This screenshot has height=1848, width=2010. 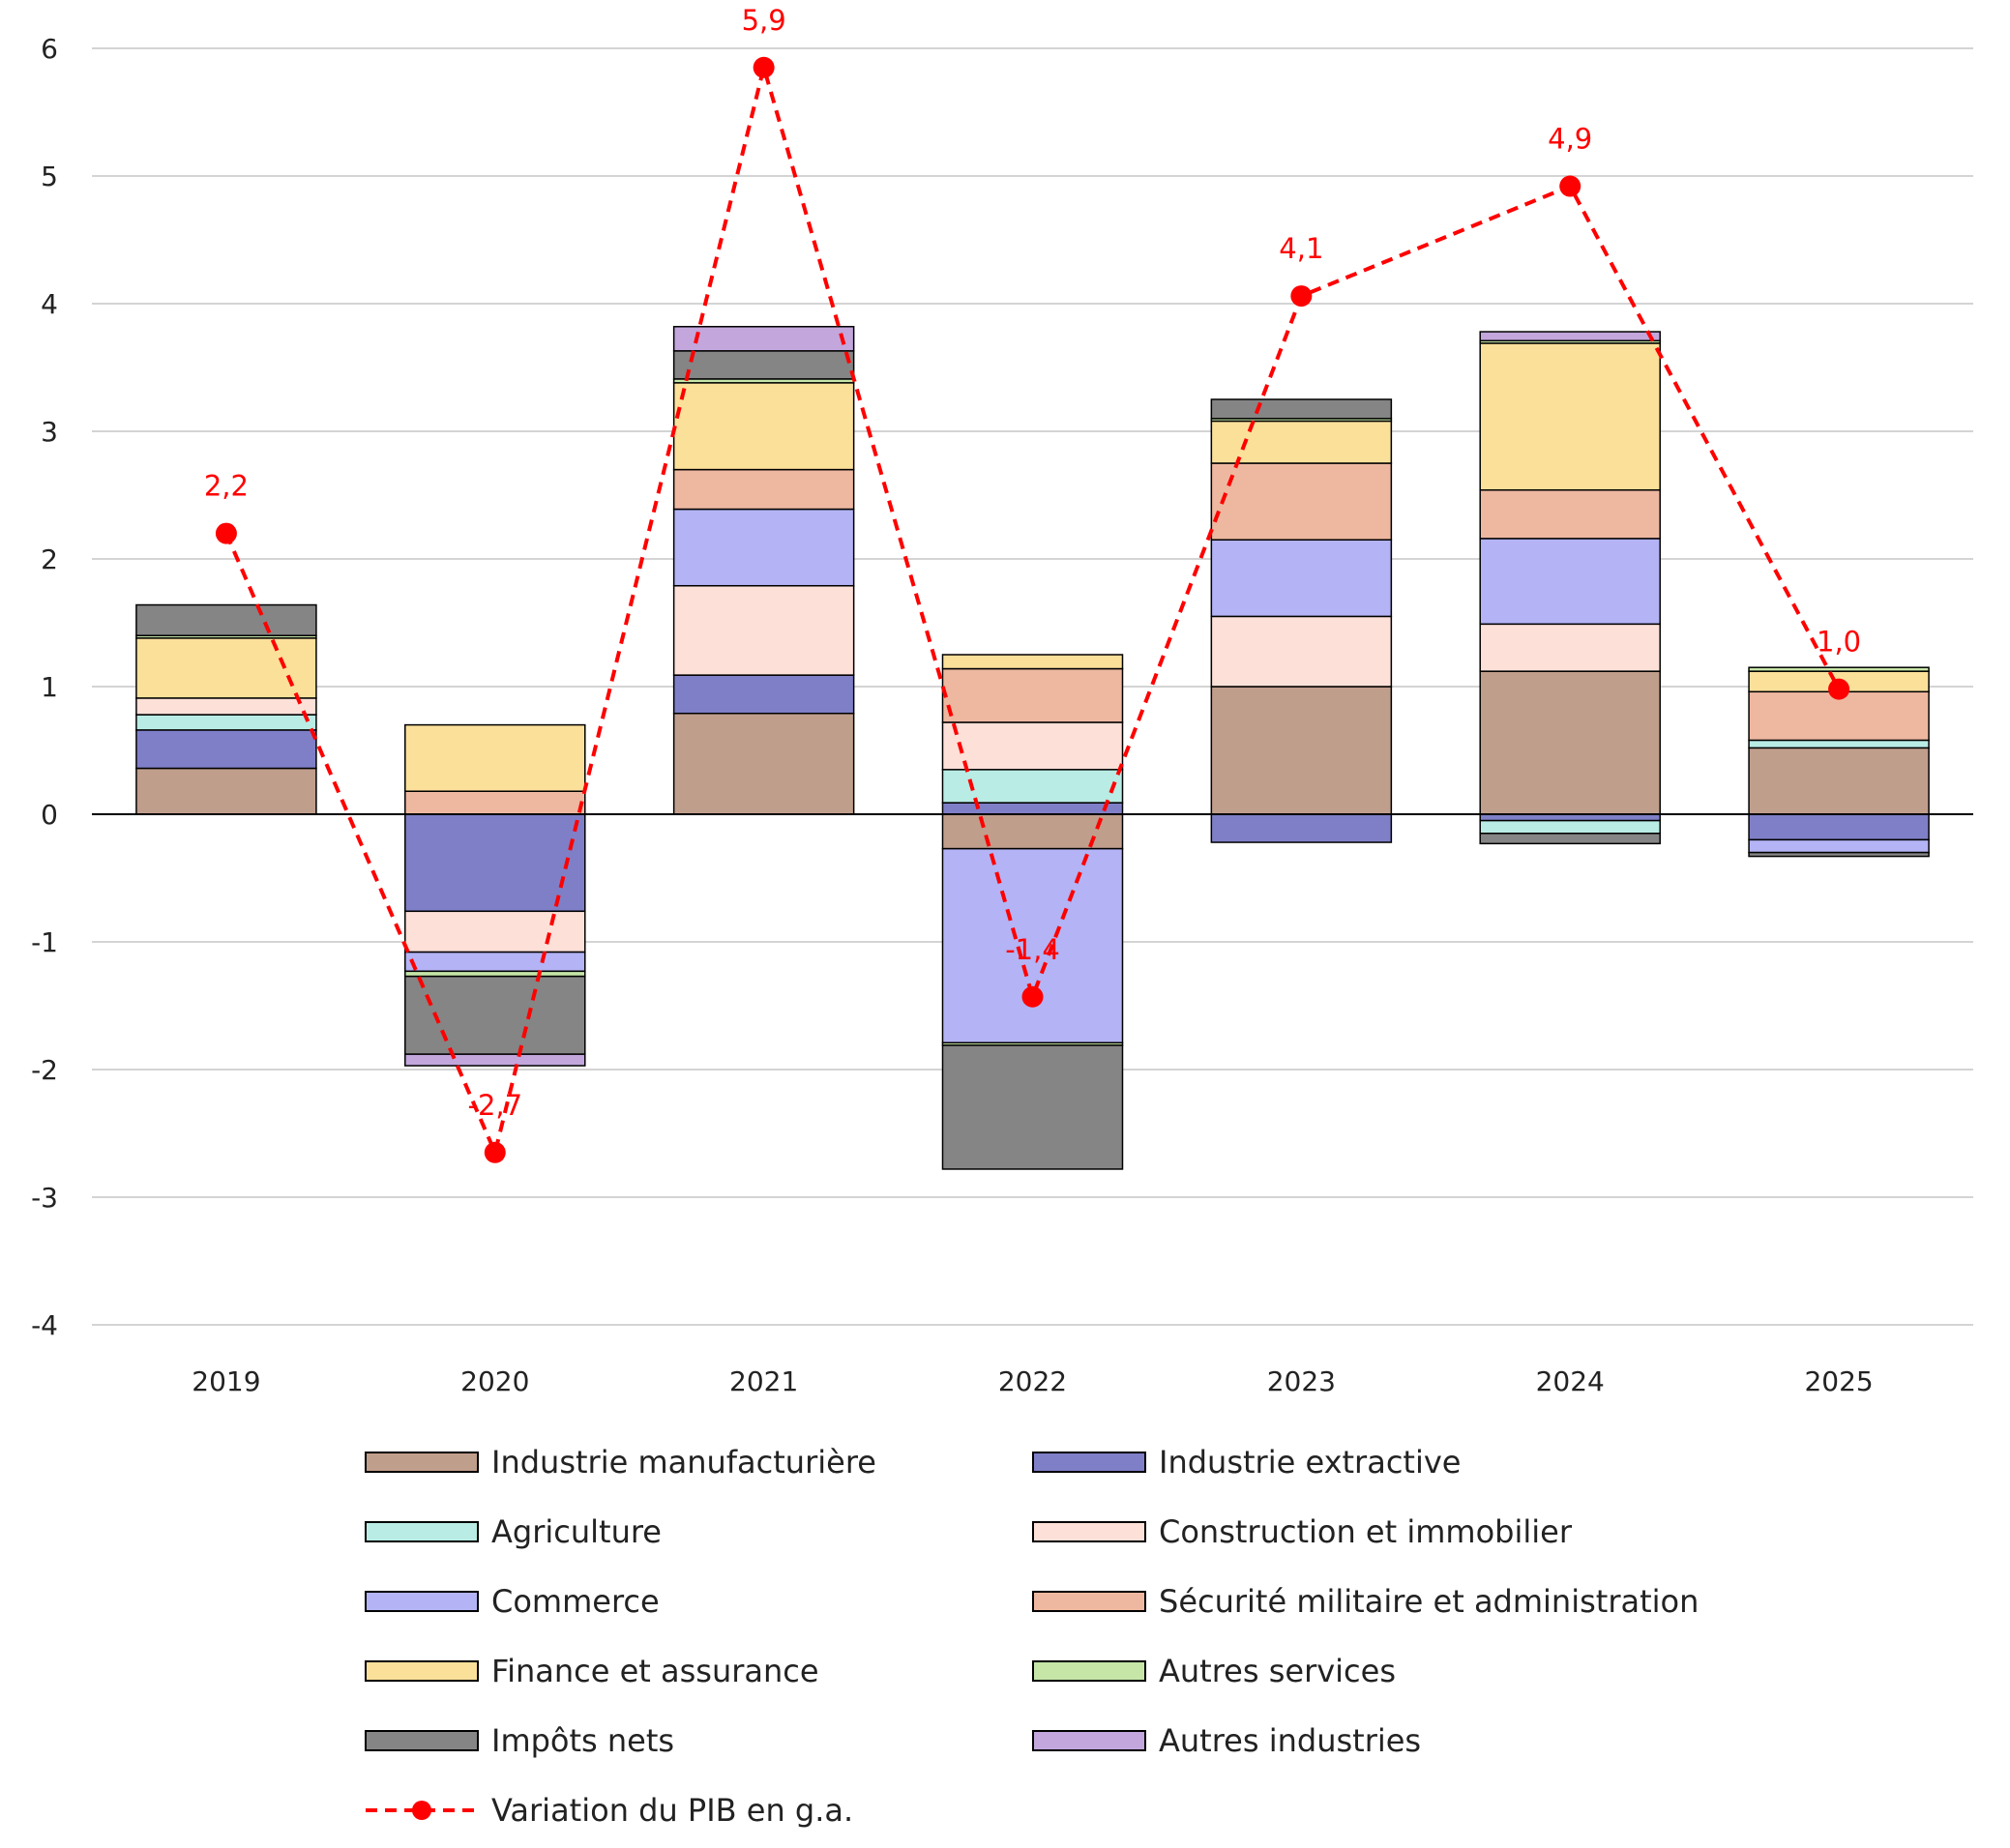 I want to click on legend-item: Construction et immobilier, so click(x=1302, y=1532).